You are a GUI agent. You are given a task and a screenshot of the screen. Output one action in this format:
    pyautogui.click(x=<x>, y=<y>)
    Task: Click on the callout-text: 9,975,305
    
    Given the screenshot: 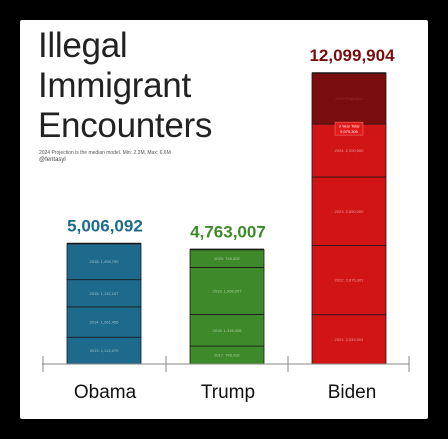 What is the action you would take?
    pyautogui.click(x=349, y=131)
    